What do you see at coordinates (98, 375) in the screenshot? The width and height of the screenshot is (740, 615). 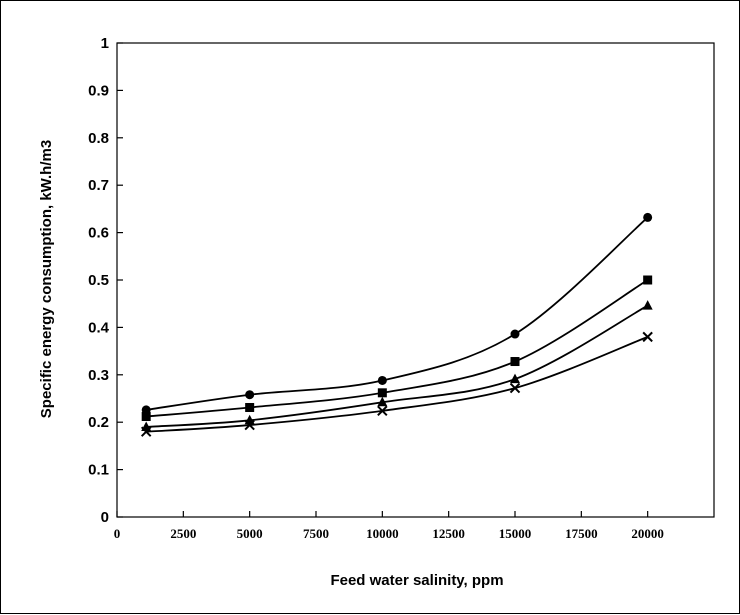 I see `y-tick-label: 0.3` at bounding box center [98, 375].